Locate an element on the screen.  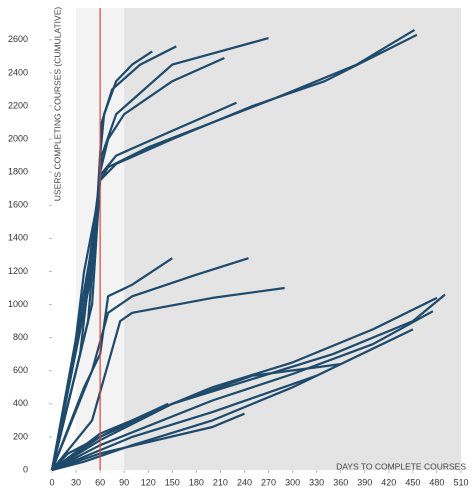
x-tick-label: 240 is located at coordinates (244, 482).